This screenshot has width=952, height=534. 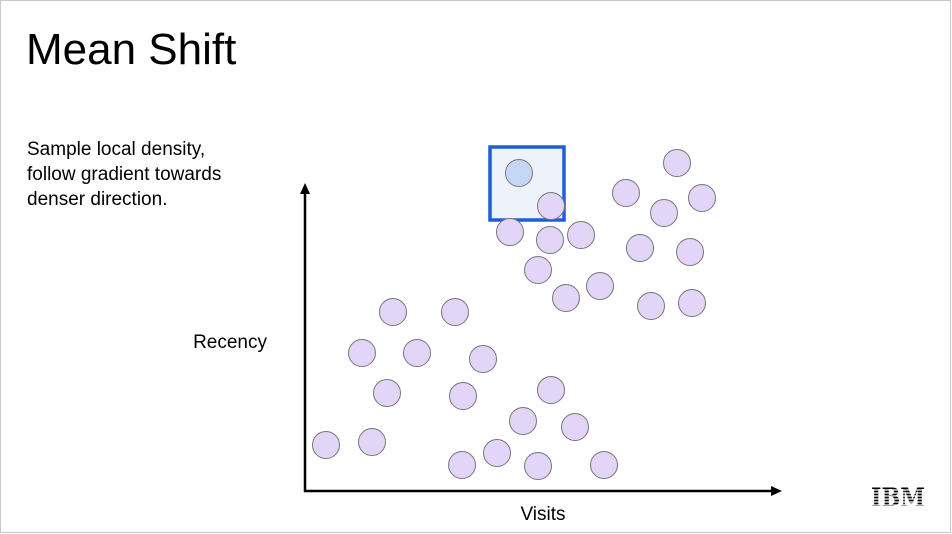 I want to click on logo-text: IBM, so click(x=898, y=497).